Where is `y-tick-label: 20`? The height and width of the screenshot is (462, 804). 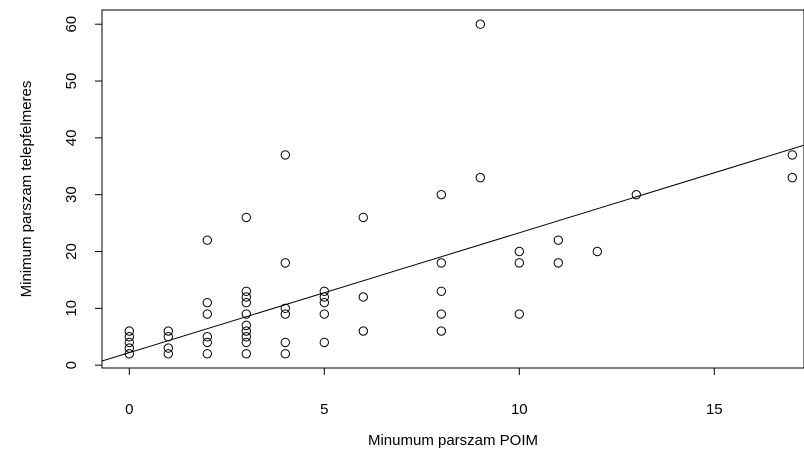
y-tick-label: 20 is located at coordinates (71, 251).